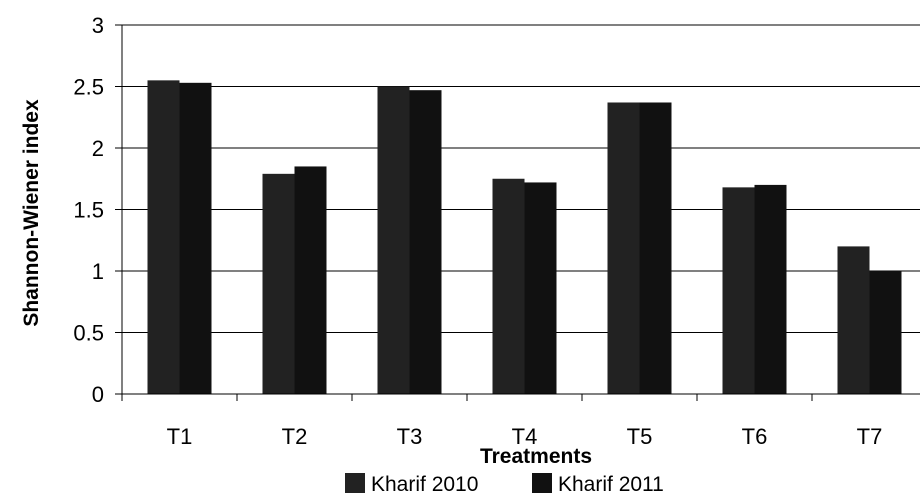 Image resolution: width=920 pixels, height=499 pixels. Describe the element at coordinates (536, 456) in the screenshot. I see `x-axis-title: Treatments` at that location.